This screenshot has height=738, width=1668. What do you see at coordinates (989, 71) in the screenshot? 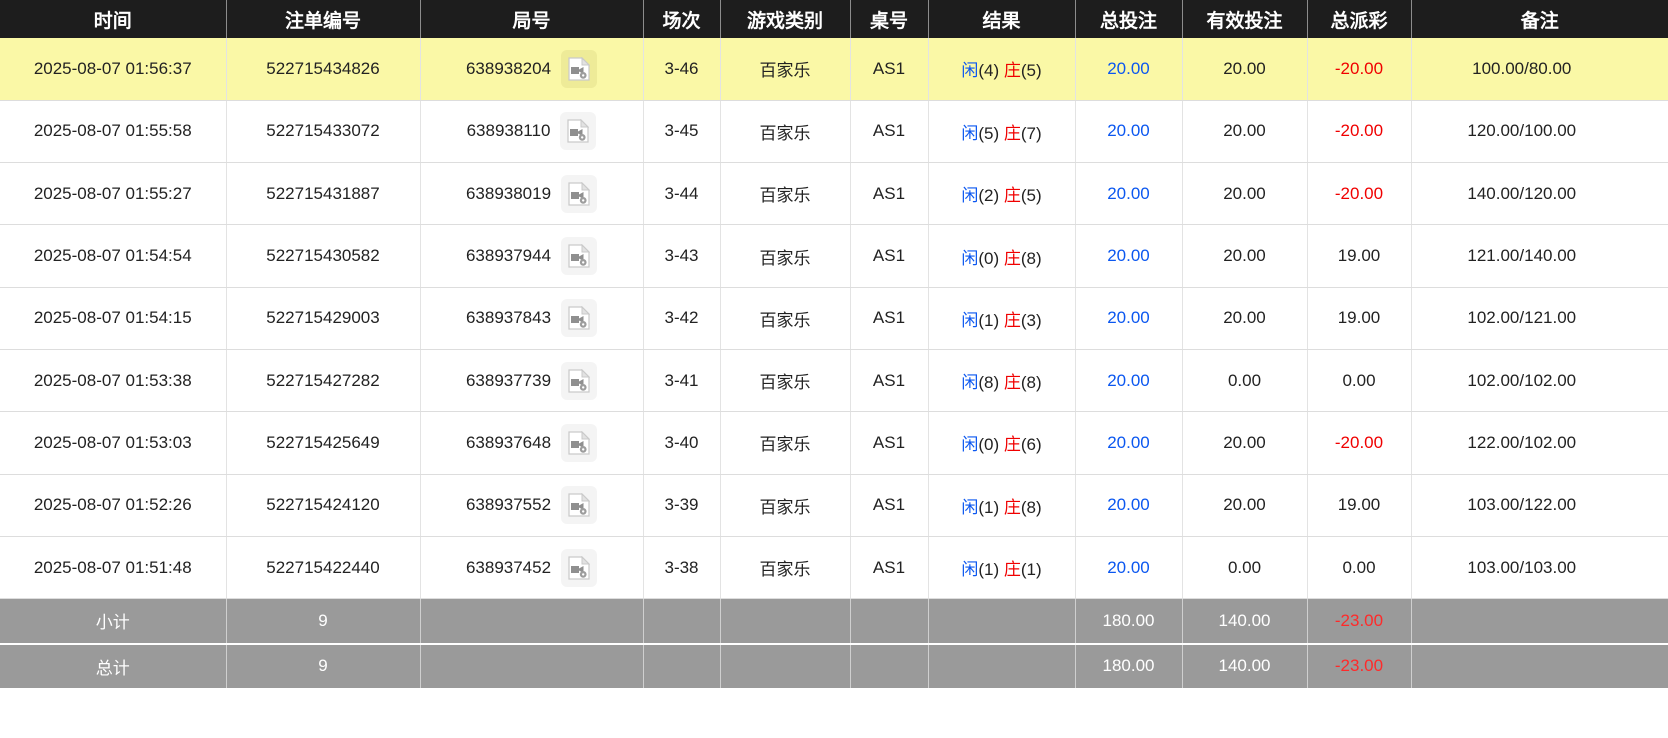
I see `result-player-value: (4)` at bounding box center [989, 71].